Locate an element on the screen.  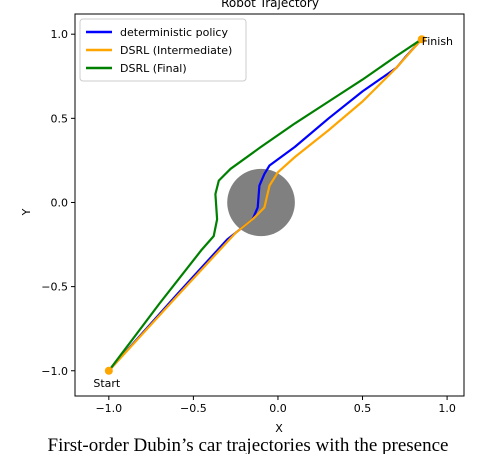
y-tick-label: −1.0 is located at coordinates (54, 371).